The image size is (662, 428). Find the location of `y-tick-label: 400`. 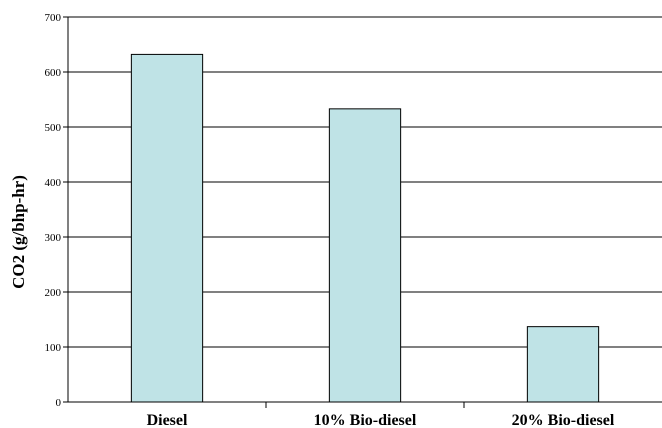

y-tick-label: 400 is located at coordinates (53, 183).